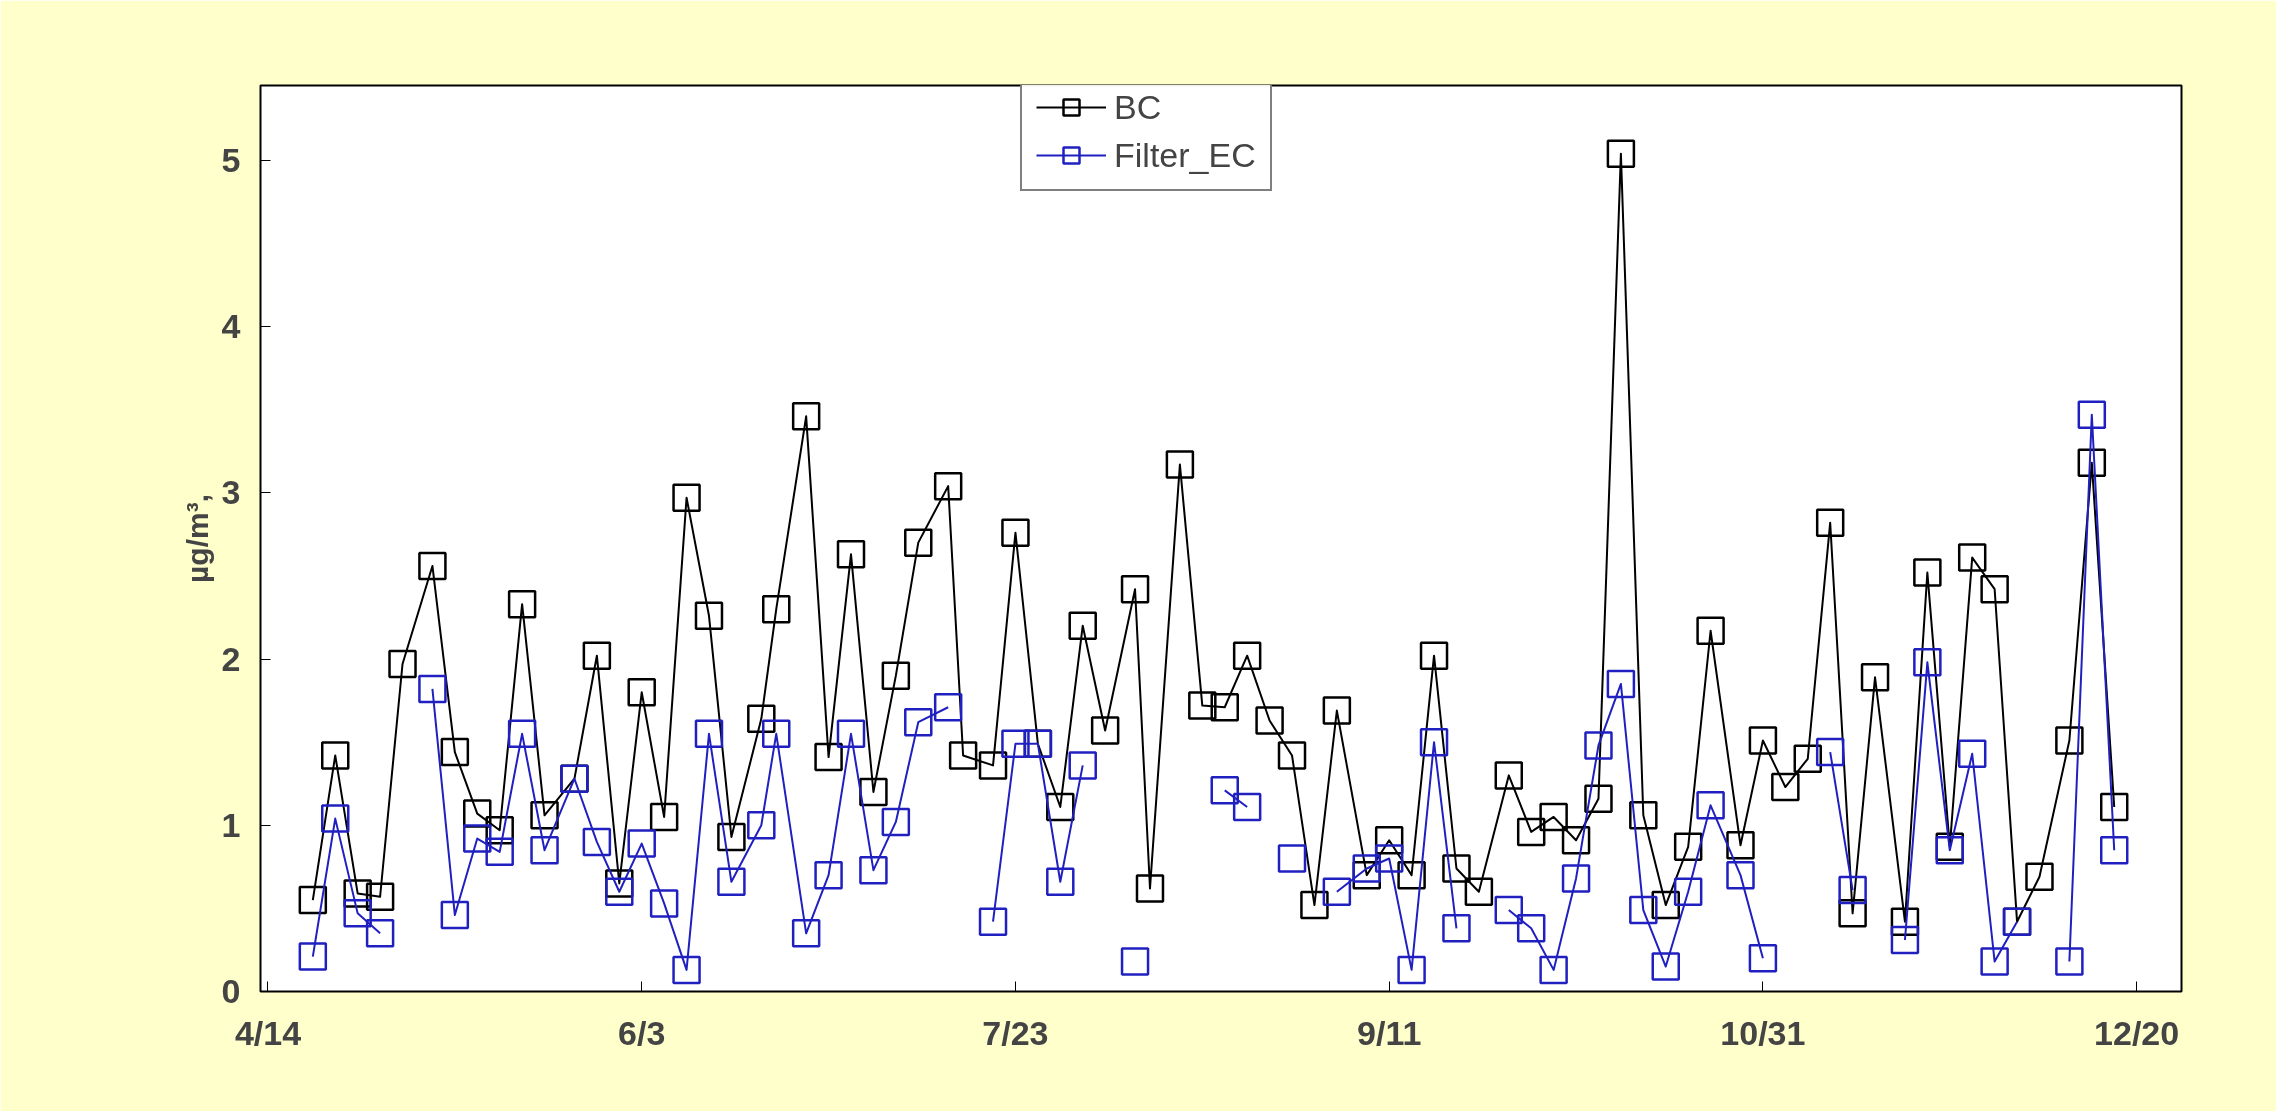 Image resolution: width=2276 pixels, height=1111 pixels. What do you see at coordinates (231, 658) in the screenshot?
I see `y-tick-label: 2` at bounding box center [231, 658].